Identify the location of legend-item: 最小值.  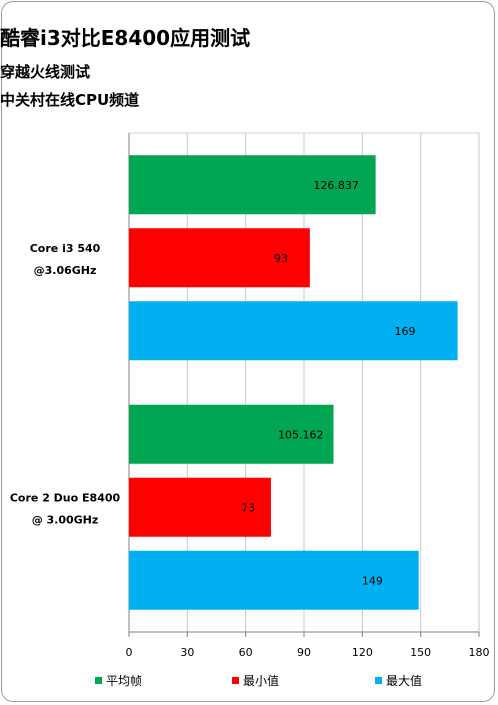
(256, 680).